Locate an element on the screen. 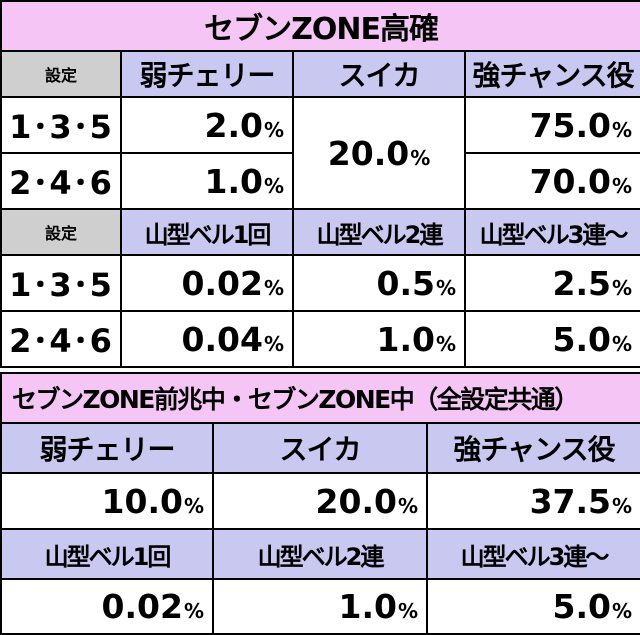 The height and width of the screenshot is (635, 640). table-row: 10.0% 20.0% 37.5% is located at coordinates (320, 501).